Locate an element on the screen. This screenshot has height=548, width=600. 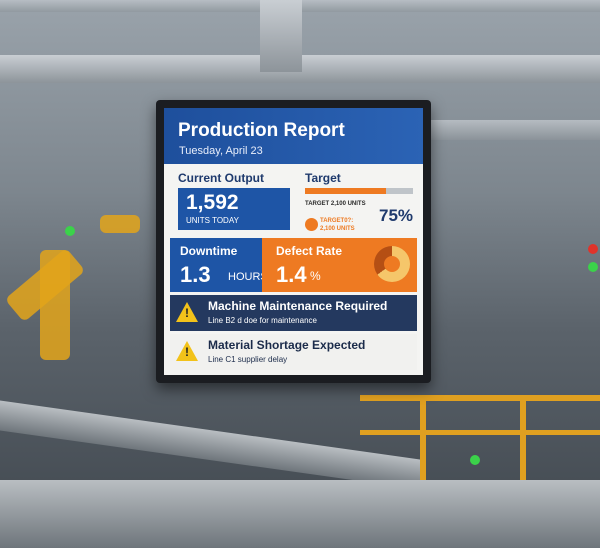
target-caption-secondary: TARGET0?: 2,100 UNITS is located at coordinates (337, 225).